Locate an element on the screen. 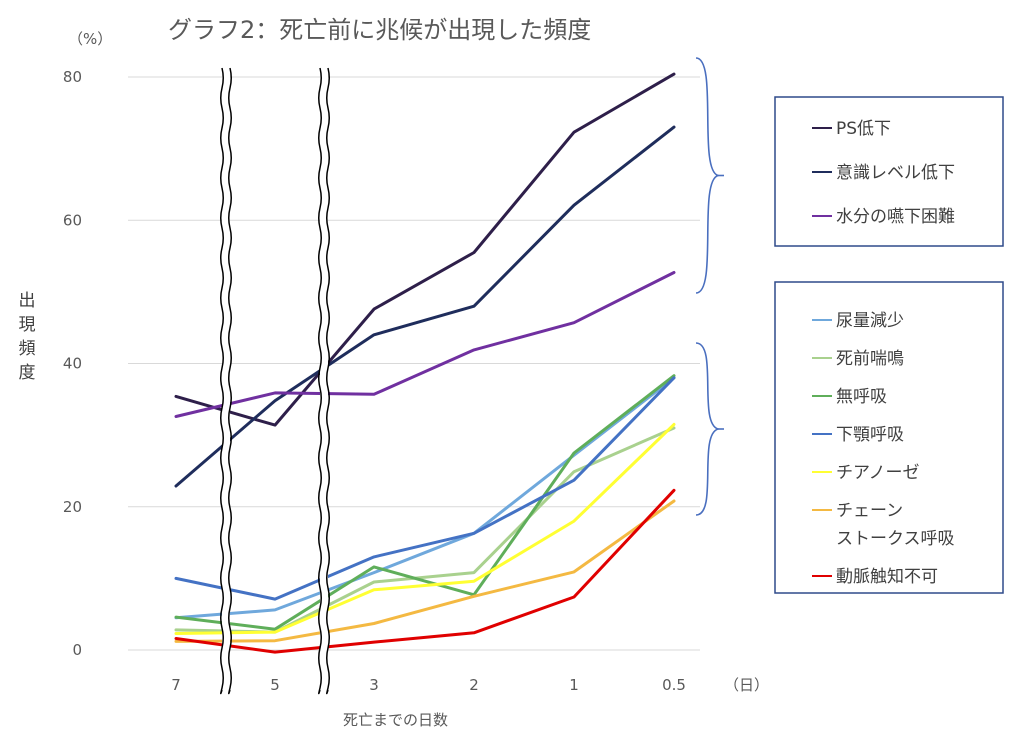 This screenshot has width=1024, height=744. x-tick-labels: 7 5 3 2 1 0.5 is located at coordinates (428, 685).